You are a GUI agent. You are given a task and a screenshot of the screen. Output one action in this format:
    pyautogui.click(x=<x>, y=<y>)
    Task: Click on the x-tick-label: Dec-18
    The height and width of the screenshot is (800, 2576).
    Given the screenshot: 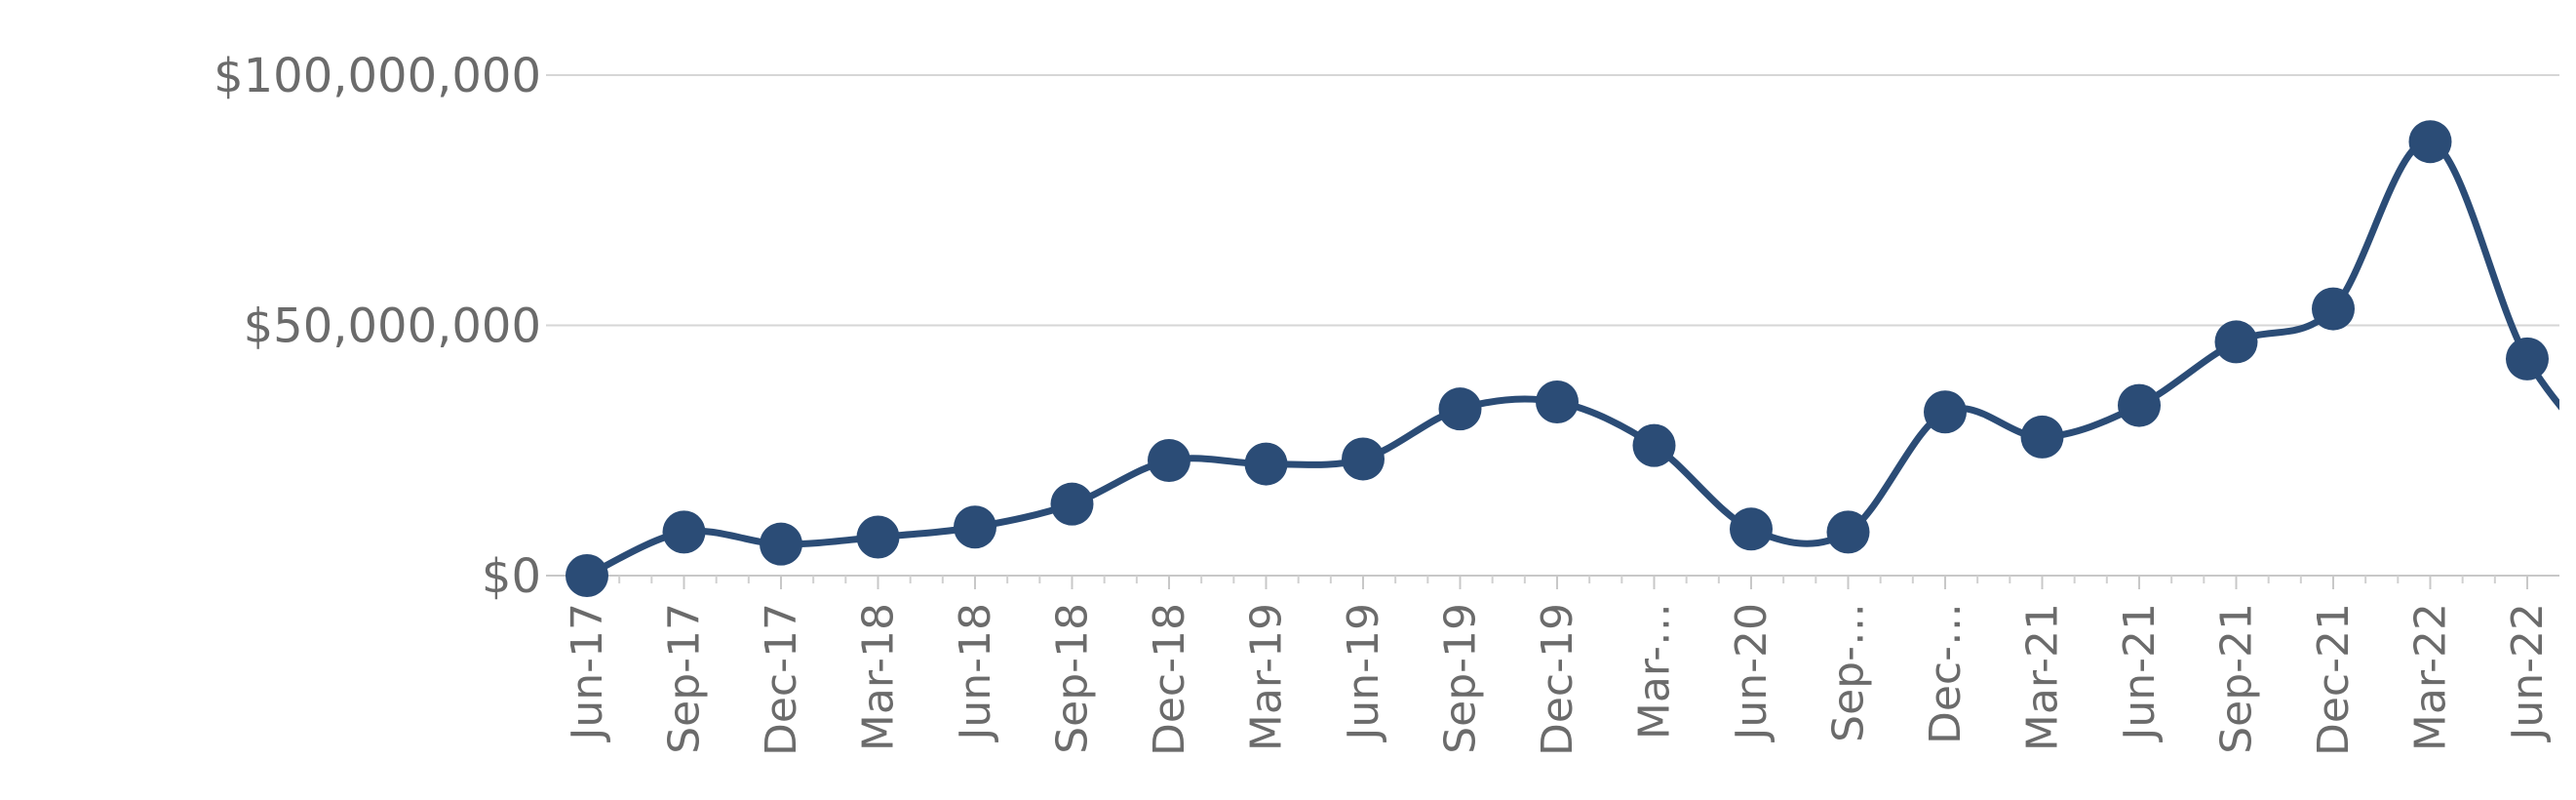 What is the action you would take?
    pyautogui.click(x=1169, y=679)
    